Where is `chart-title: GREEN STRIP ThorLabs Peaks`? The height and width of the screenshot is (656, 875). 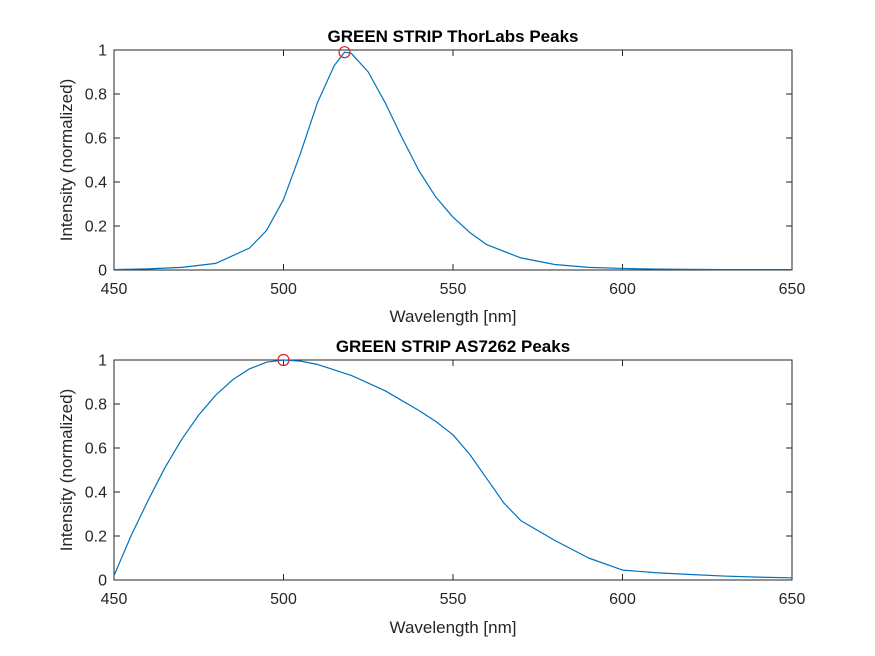 chart-title: GREEN STRIP ThorLabs Peaks is located at coordinates (453, 36).